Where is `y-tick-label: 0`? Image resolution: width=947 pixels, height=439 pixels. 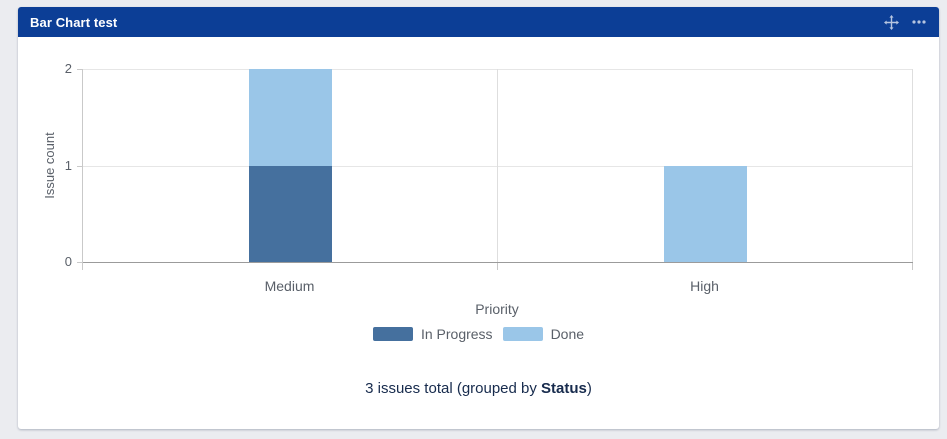 y-tick-label: 0 is located at coordinates (68, 261).